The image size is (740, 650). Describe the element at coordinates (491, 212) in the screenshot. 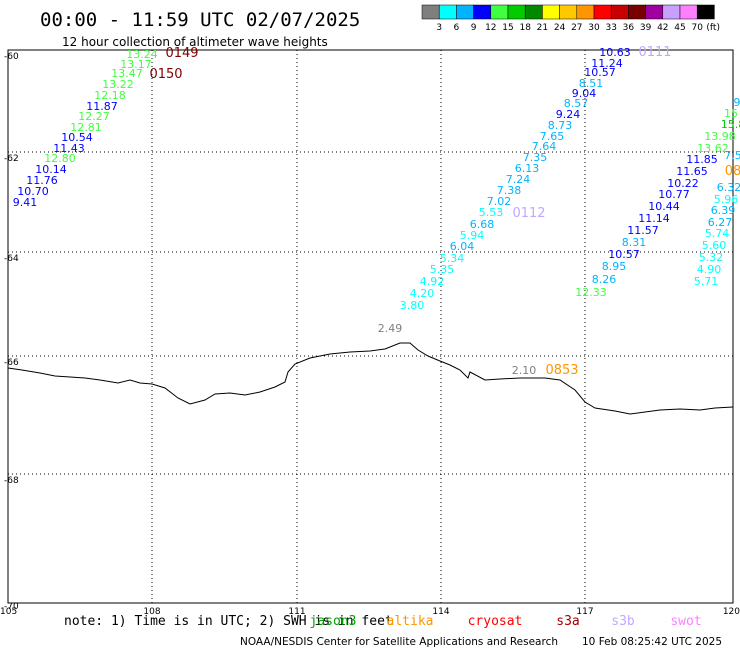

I see `wave-height-label: 5.53` at that location.